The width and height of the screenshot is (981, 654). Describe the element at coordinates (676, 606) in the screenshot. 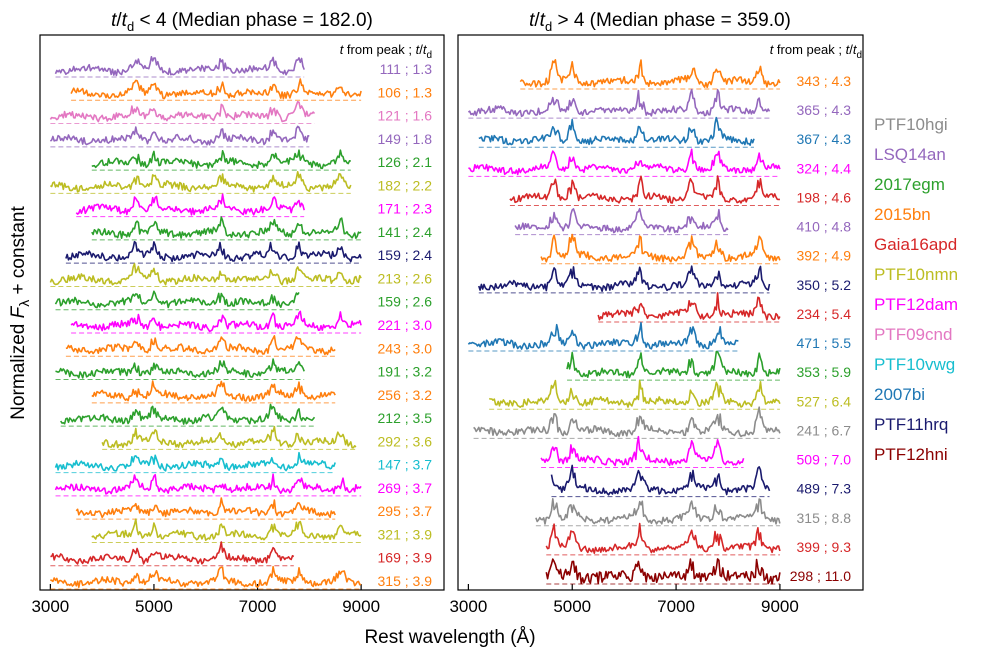

I see `x-tick-label-1-2: 7000` at that location.